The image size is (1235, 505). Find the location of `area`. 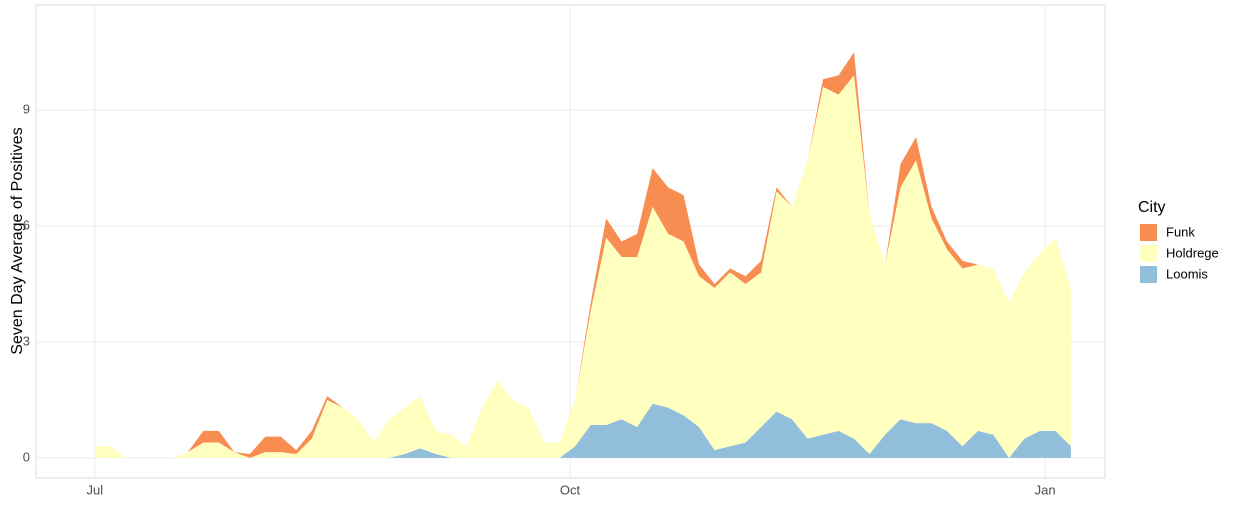

area is located at coordinates (582, 430).